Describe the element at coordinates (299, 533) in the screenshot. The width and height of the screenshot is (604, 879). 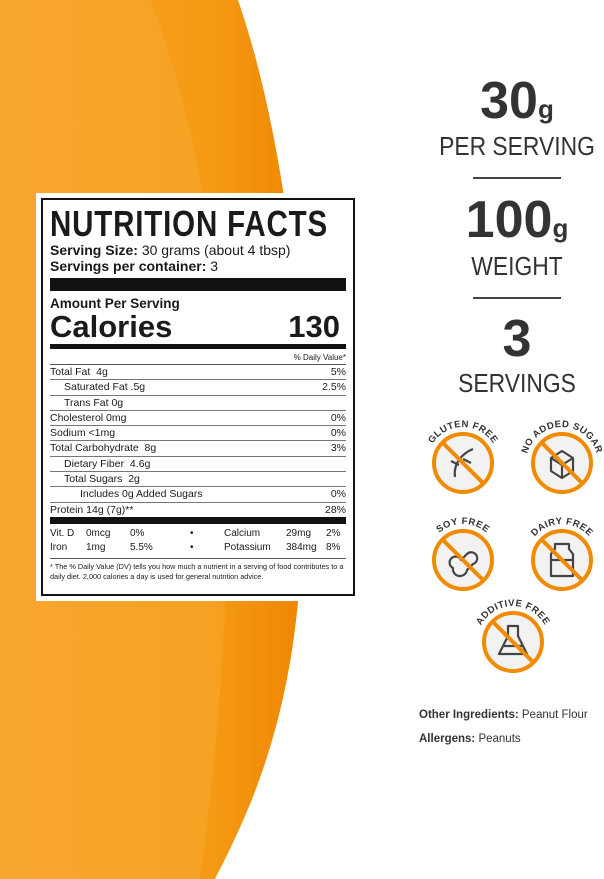
I see `mineral-amount: 29mg` at that location.